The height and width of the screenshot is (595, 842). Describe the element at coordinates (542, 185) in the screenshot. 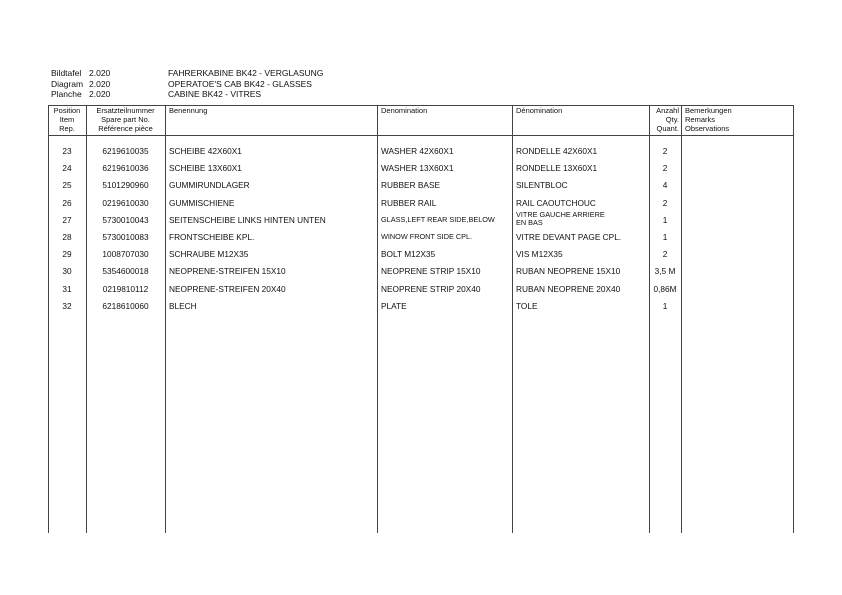

I see `denomination-fr-cell: SILENTBLOC` at that location.